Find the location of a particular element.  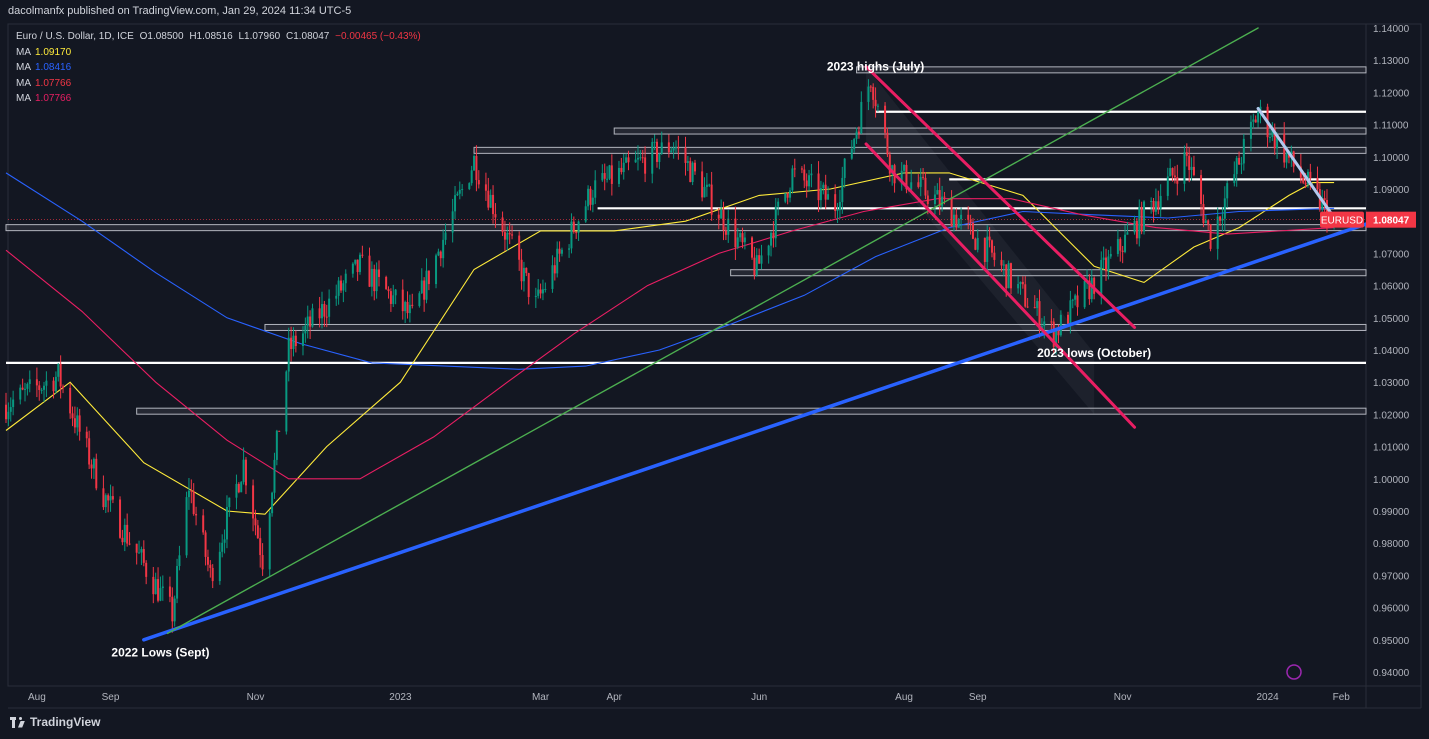

tradingview-logo-icon is located at coordinates (18, 722).